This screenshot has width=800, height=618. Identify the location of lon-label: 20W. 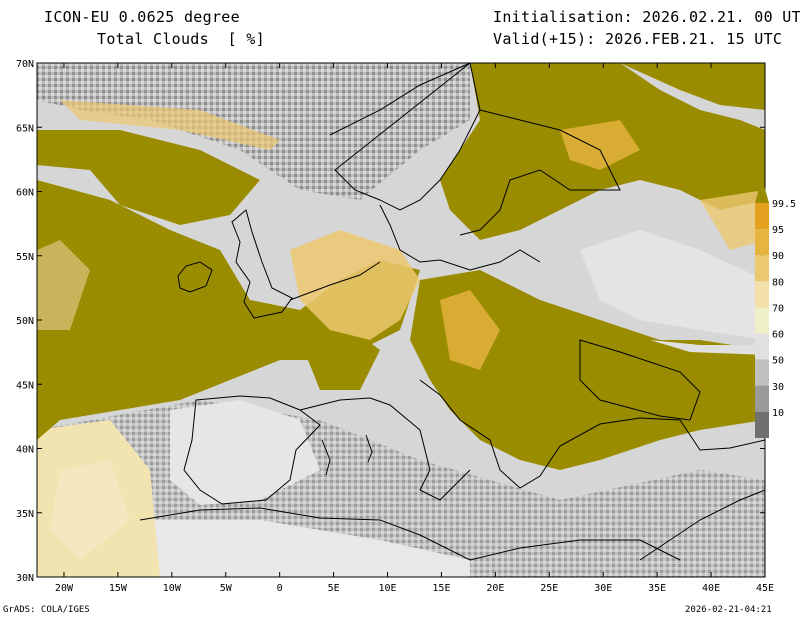
(64, 588).